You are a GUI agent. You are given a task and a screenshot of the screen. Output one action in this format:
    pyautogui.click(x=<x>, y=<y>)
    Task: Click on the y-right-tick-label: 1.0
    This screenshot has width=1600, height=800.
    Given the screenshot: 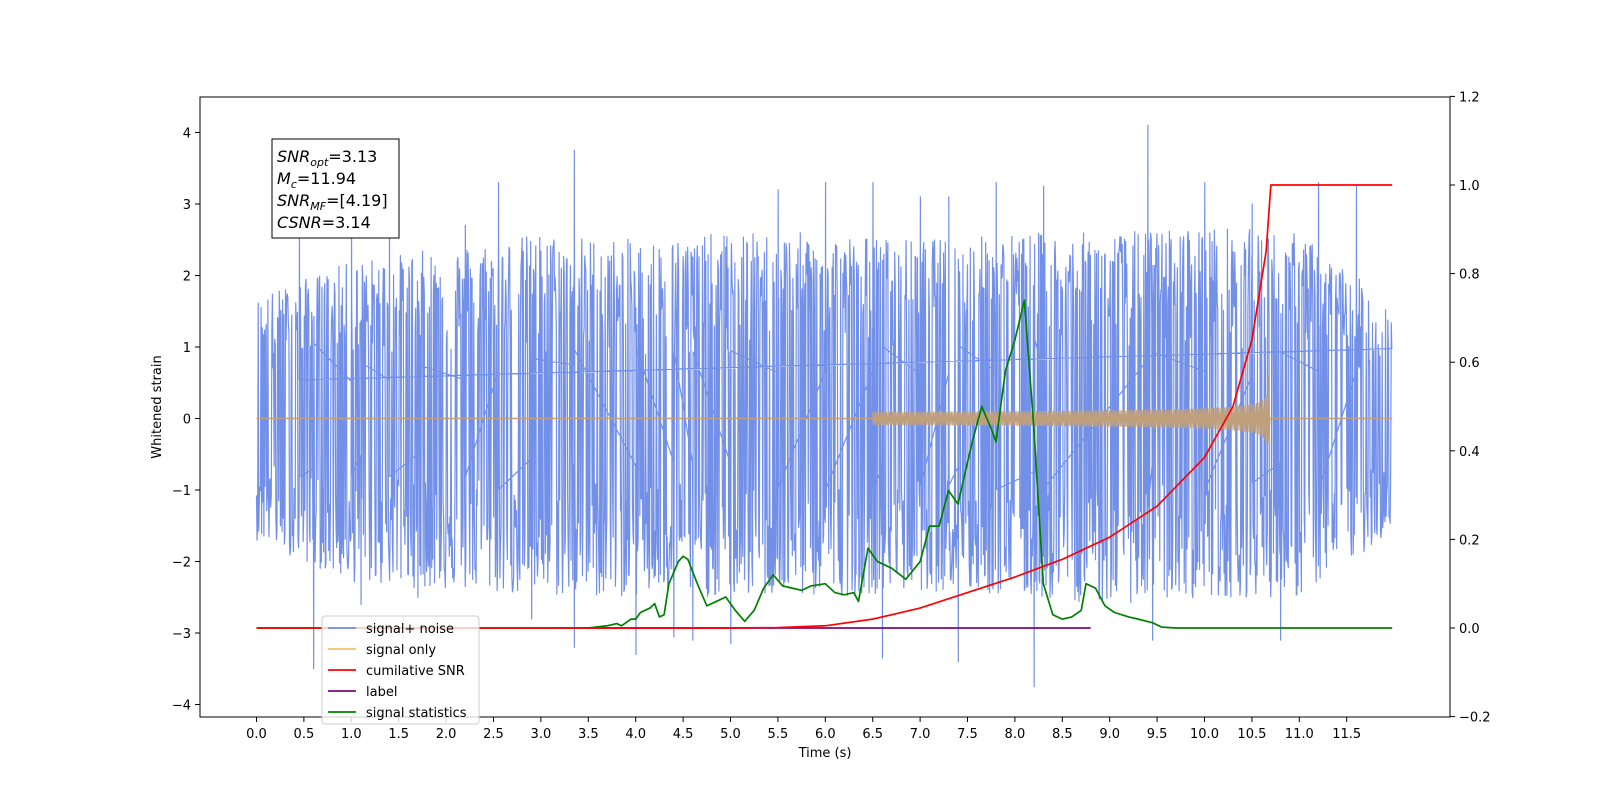 What is the action you would take?
    pyautogui.click(x=1469, y=186)
    